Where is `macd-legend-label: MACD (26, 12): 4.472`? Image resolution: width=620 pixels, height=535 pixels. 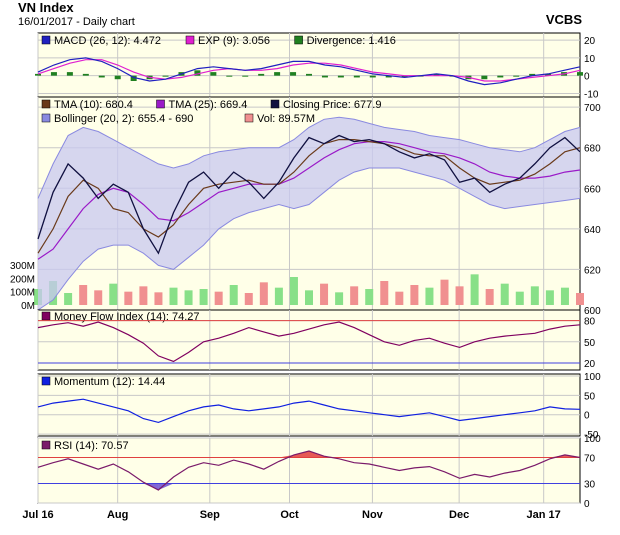
macd-legend-label: MACD (26, 12): 4.472 is located at coordinates (107, 41).